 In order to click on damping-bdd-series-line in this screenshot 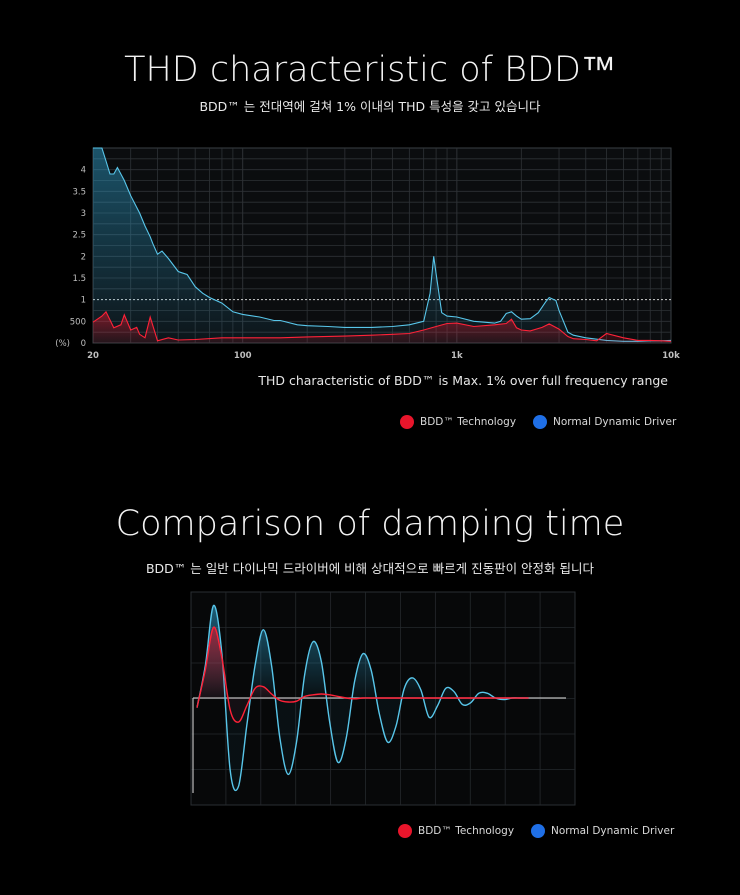, I will do `click(362, 674)`.